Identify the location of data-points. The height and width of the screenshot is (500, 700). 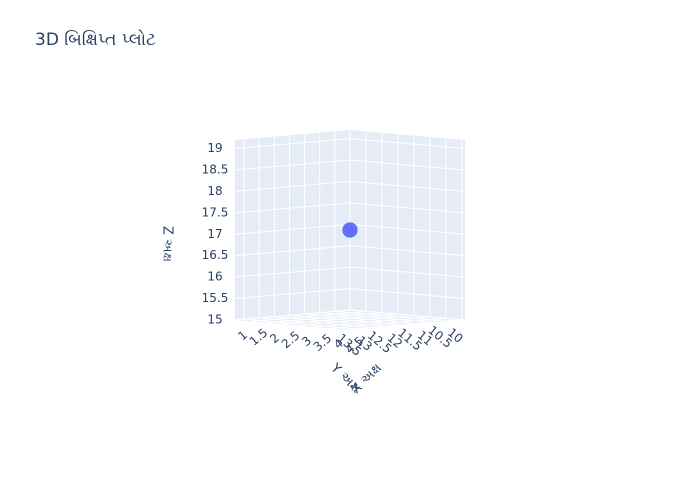
(350, 230).